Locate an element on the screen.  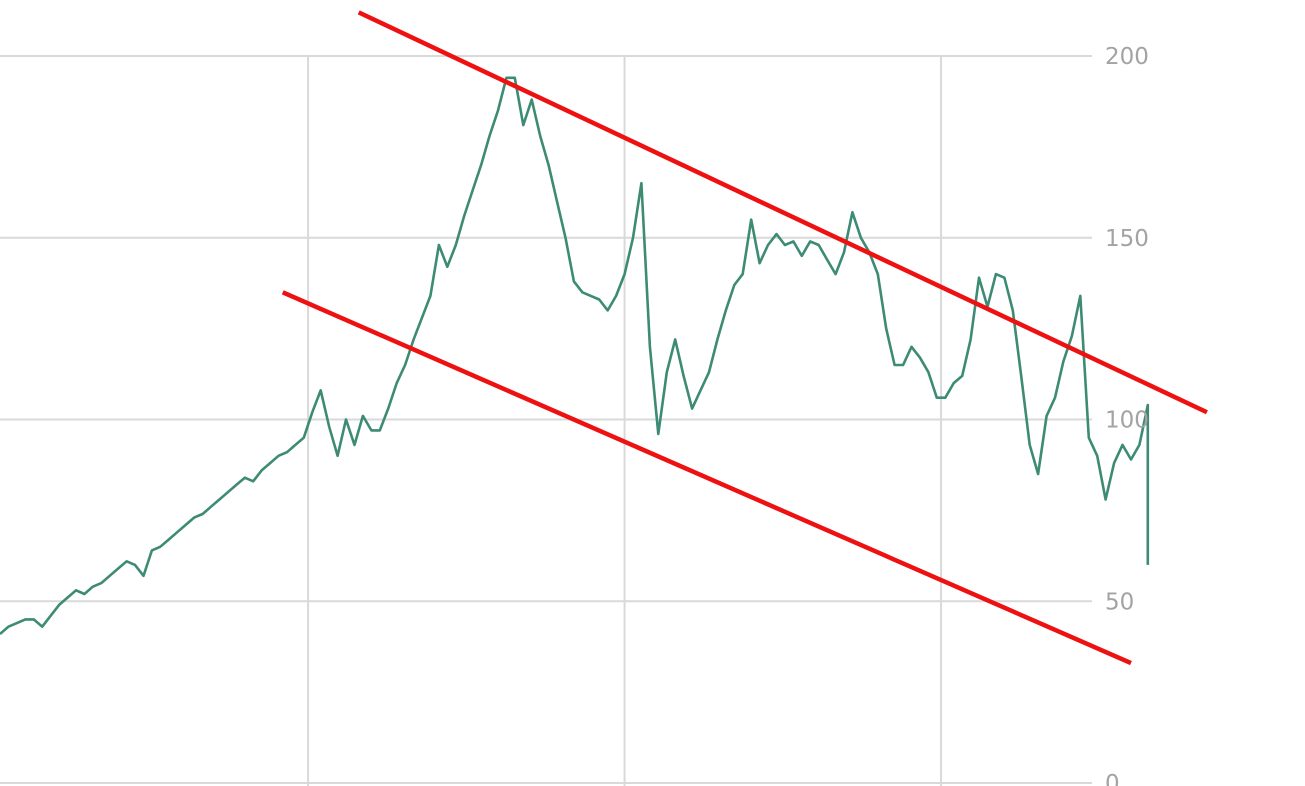
y-axis: 0 50 100 150 200 is located at coordinates (1127, 415).